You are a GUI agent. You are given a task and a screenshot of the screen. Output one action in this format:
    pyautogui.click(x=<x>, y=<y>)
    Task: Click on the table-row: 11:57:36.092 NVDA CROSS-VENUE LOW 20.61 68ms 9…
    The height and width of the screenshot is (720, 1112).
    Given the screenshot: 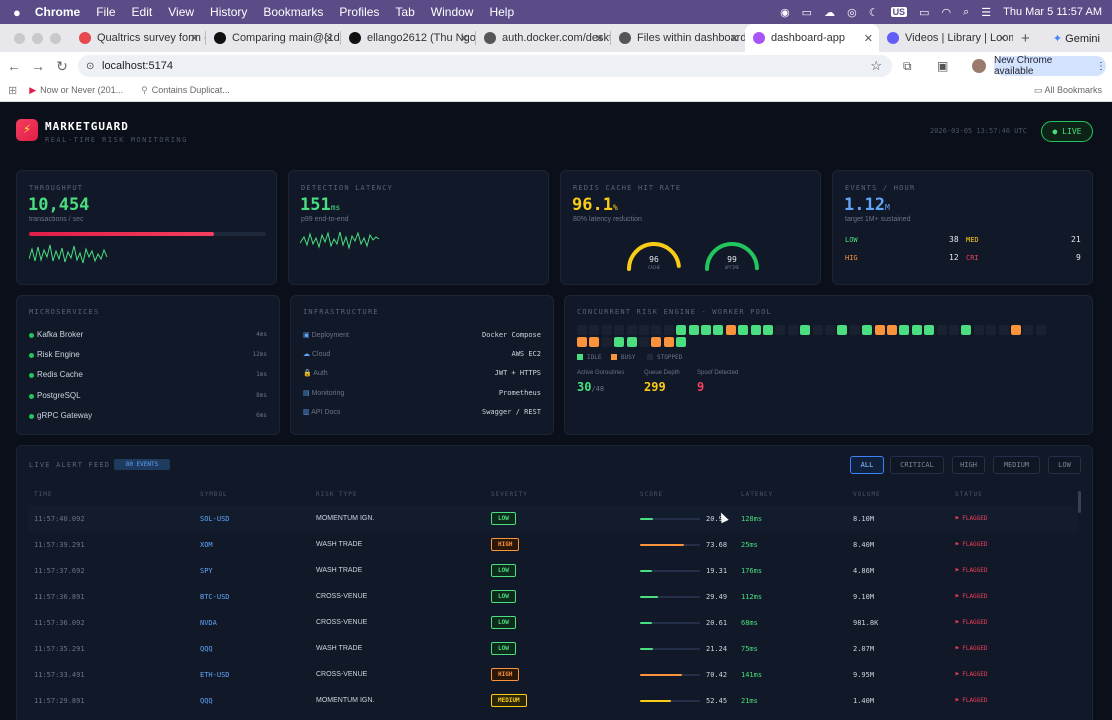 What is the action you would take?
    pyautogui.click(x=553, y=623)
    